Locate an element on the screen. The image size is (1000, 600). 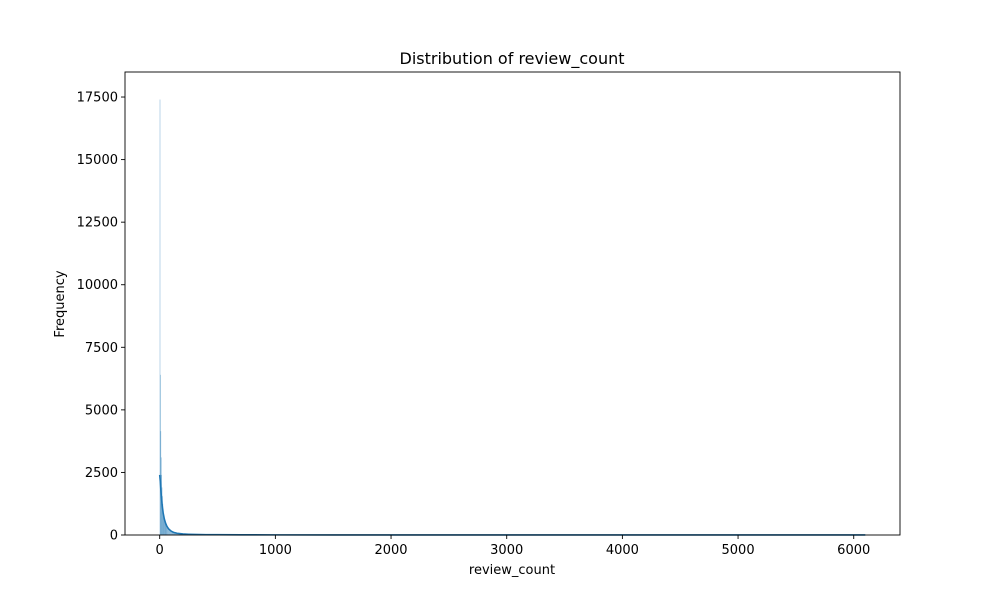
y-tick-label: 7500 is located at coordinates (101, 348).